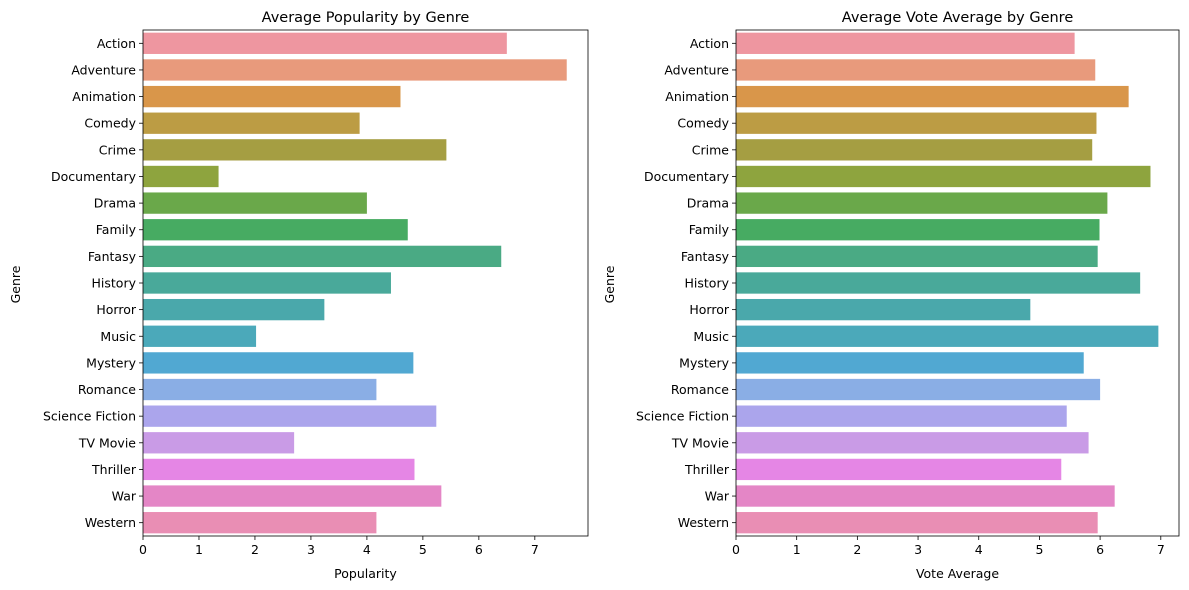 The width and height of the screenshot is (1189, 590). Describe the element at coordinates (1039, 549) in the screenshot. I see `vote-average-x-tick-label: 5` at that location.